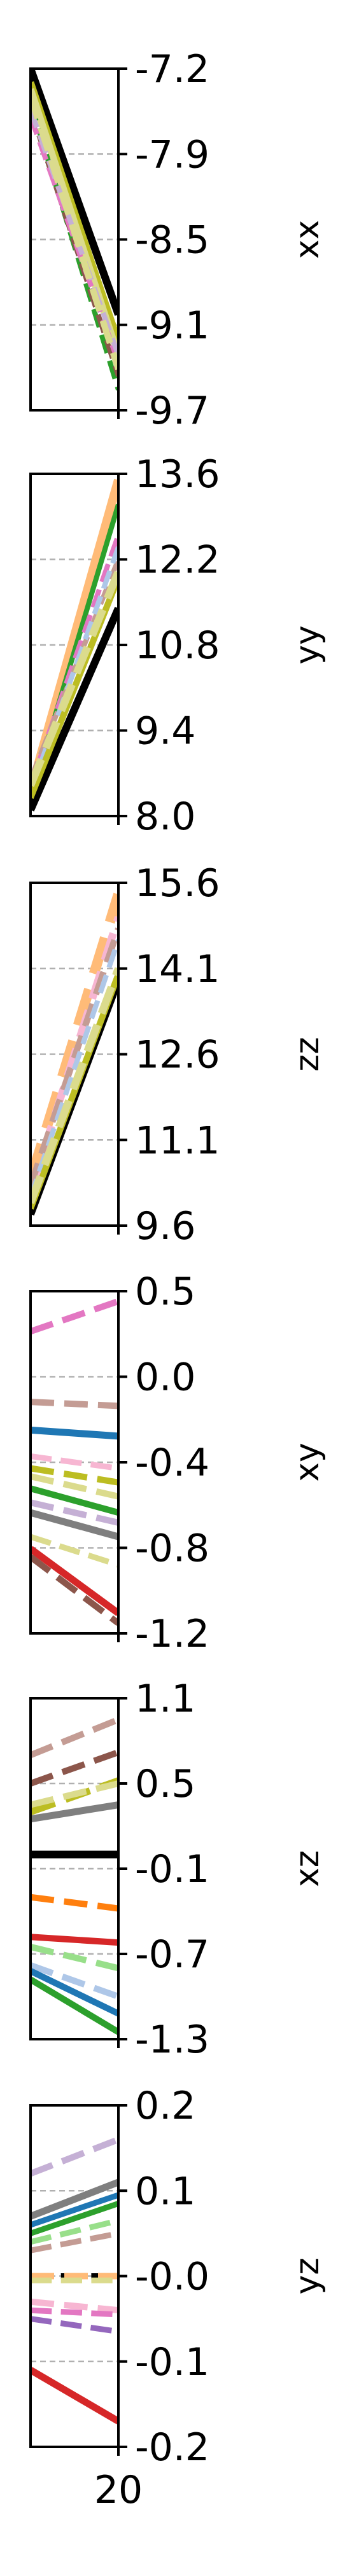 The height and width of the screenshot is (2576, 359). What do you see at coordinates (307, 645) in the screenshot?
I see `y-axis-label: yy` at bounding box center [307, 645].